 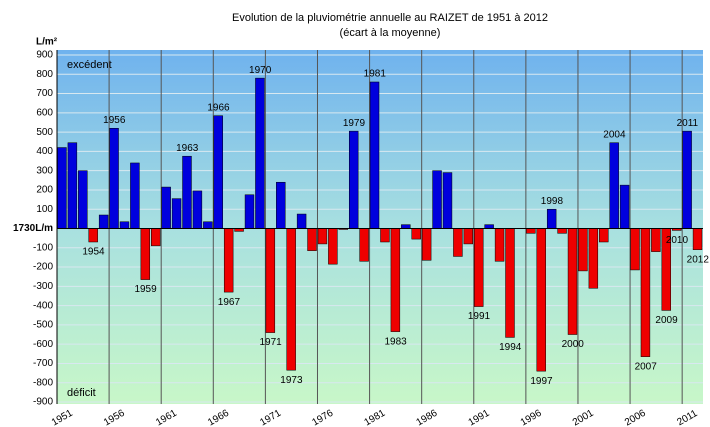 What do you see at coordinates (47, 42) in the screenshot?
I see `y-axis-label: L/m²` at bounding box center [47, 42].